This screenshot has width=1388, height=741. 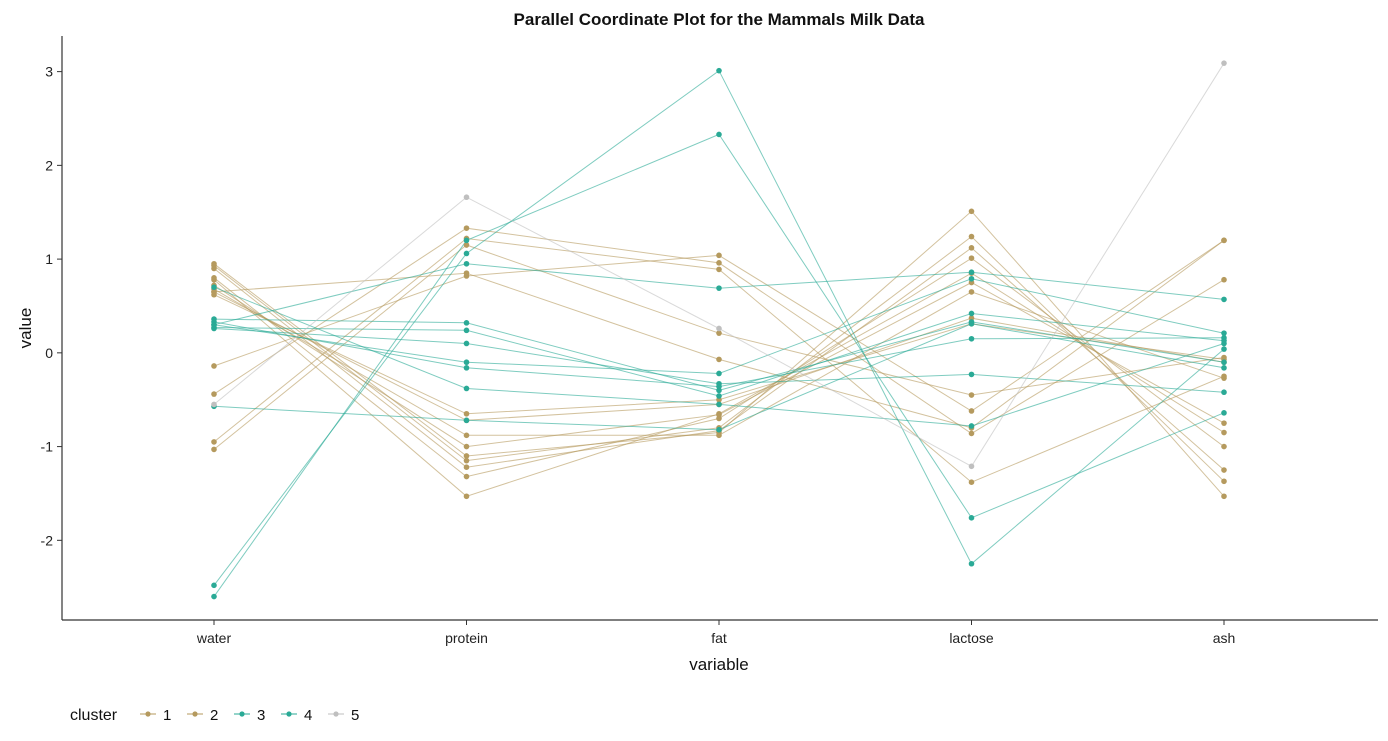 I want to click on legend-label: 2, so click(x=214, y=715).